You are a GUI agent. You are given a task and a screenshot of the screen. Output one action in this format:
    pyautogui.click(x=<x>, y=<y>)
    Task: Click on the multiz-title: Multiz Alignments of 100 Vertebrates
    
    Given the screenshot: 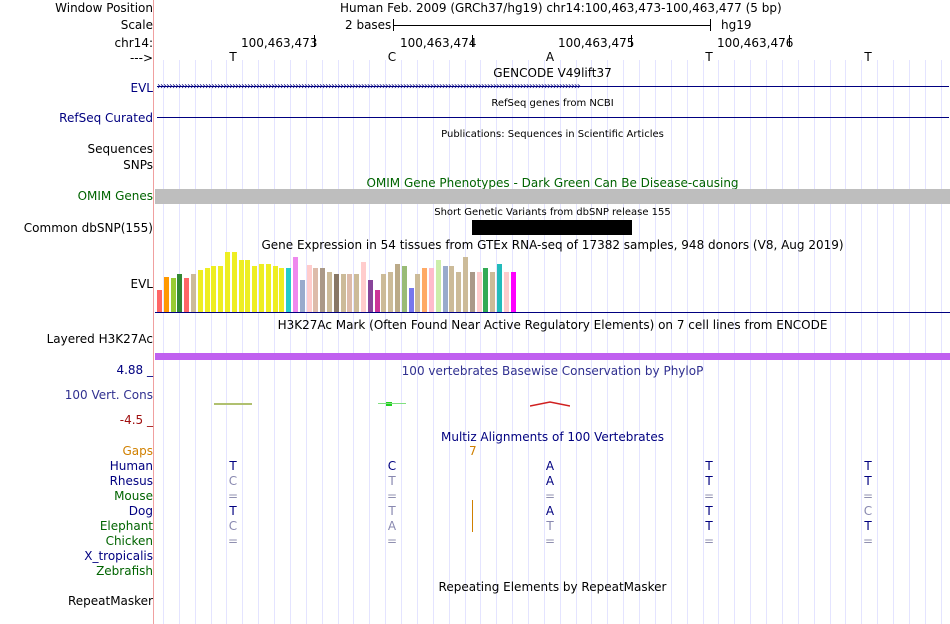 What is the action you would take?
    pyautogui.click(x=552, y=437)
    